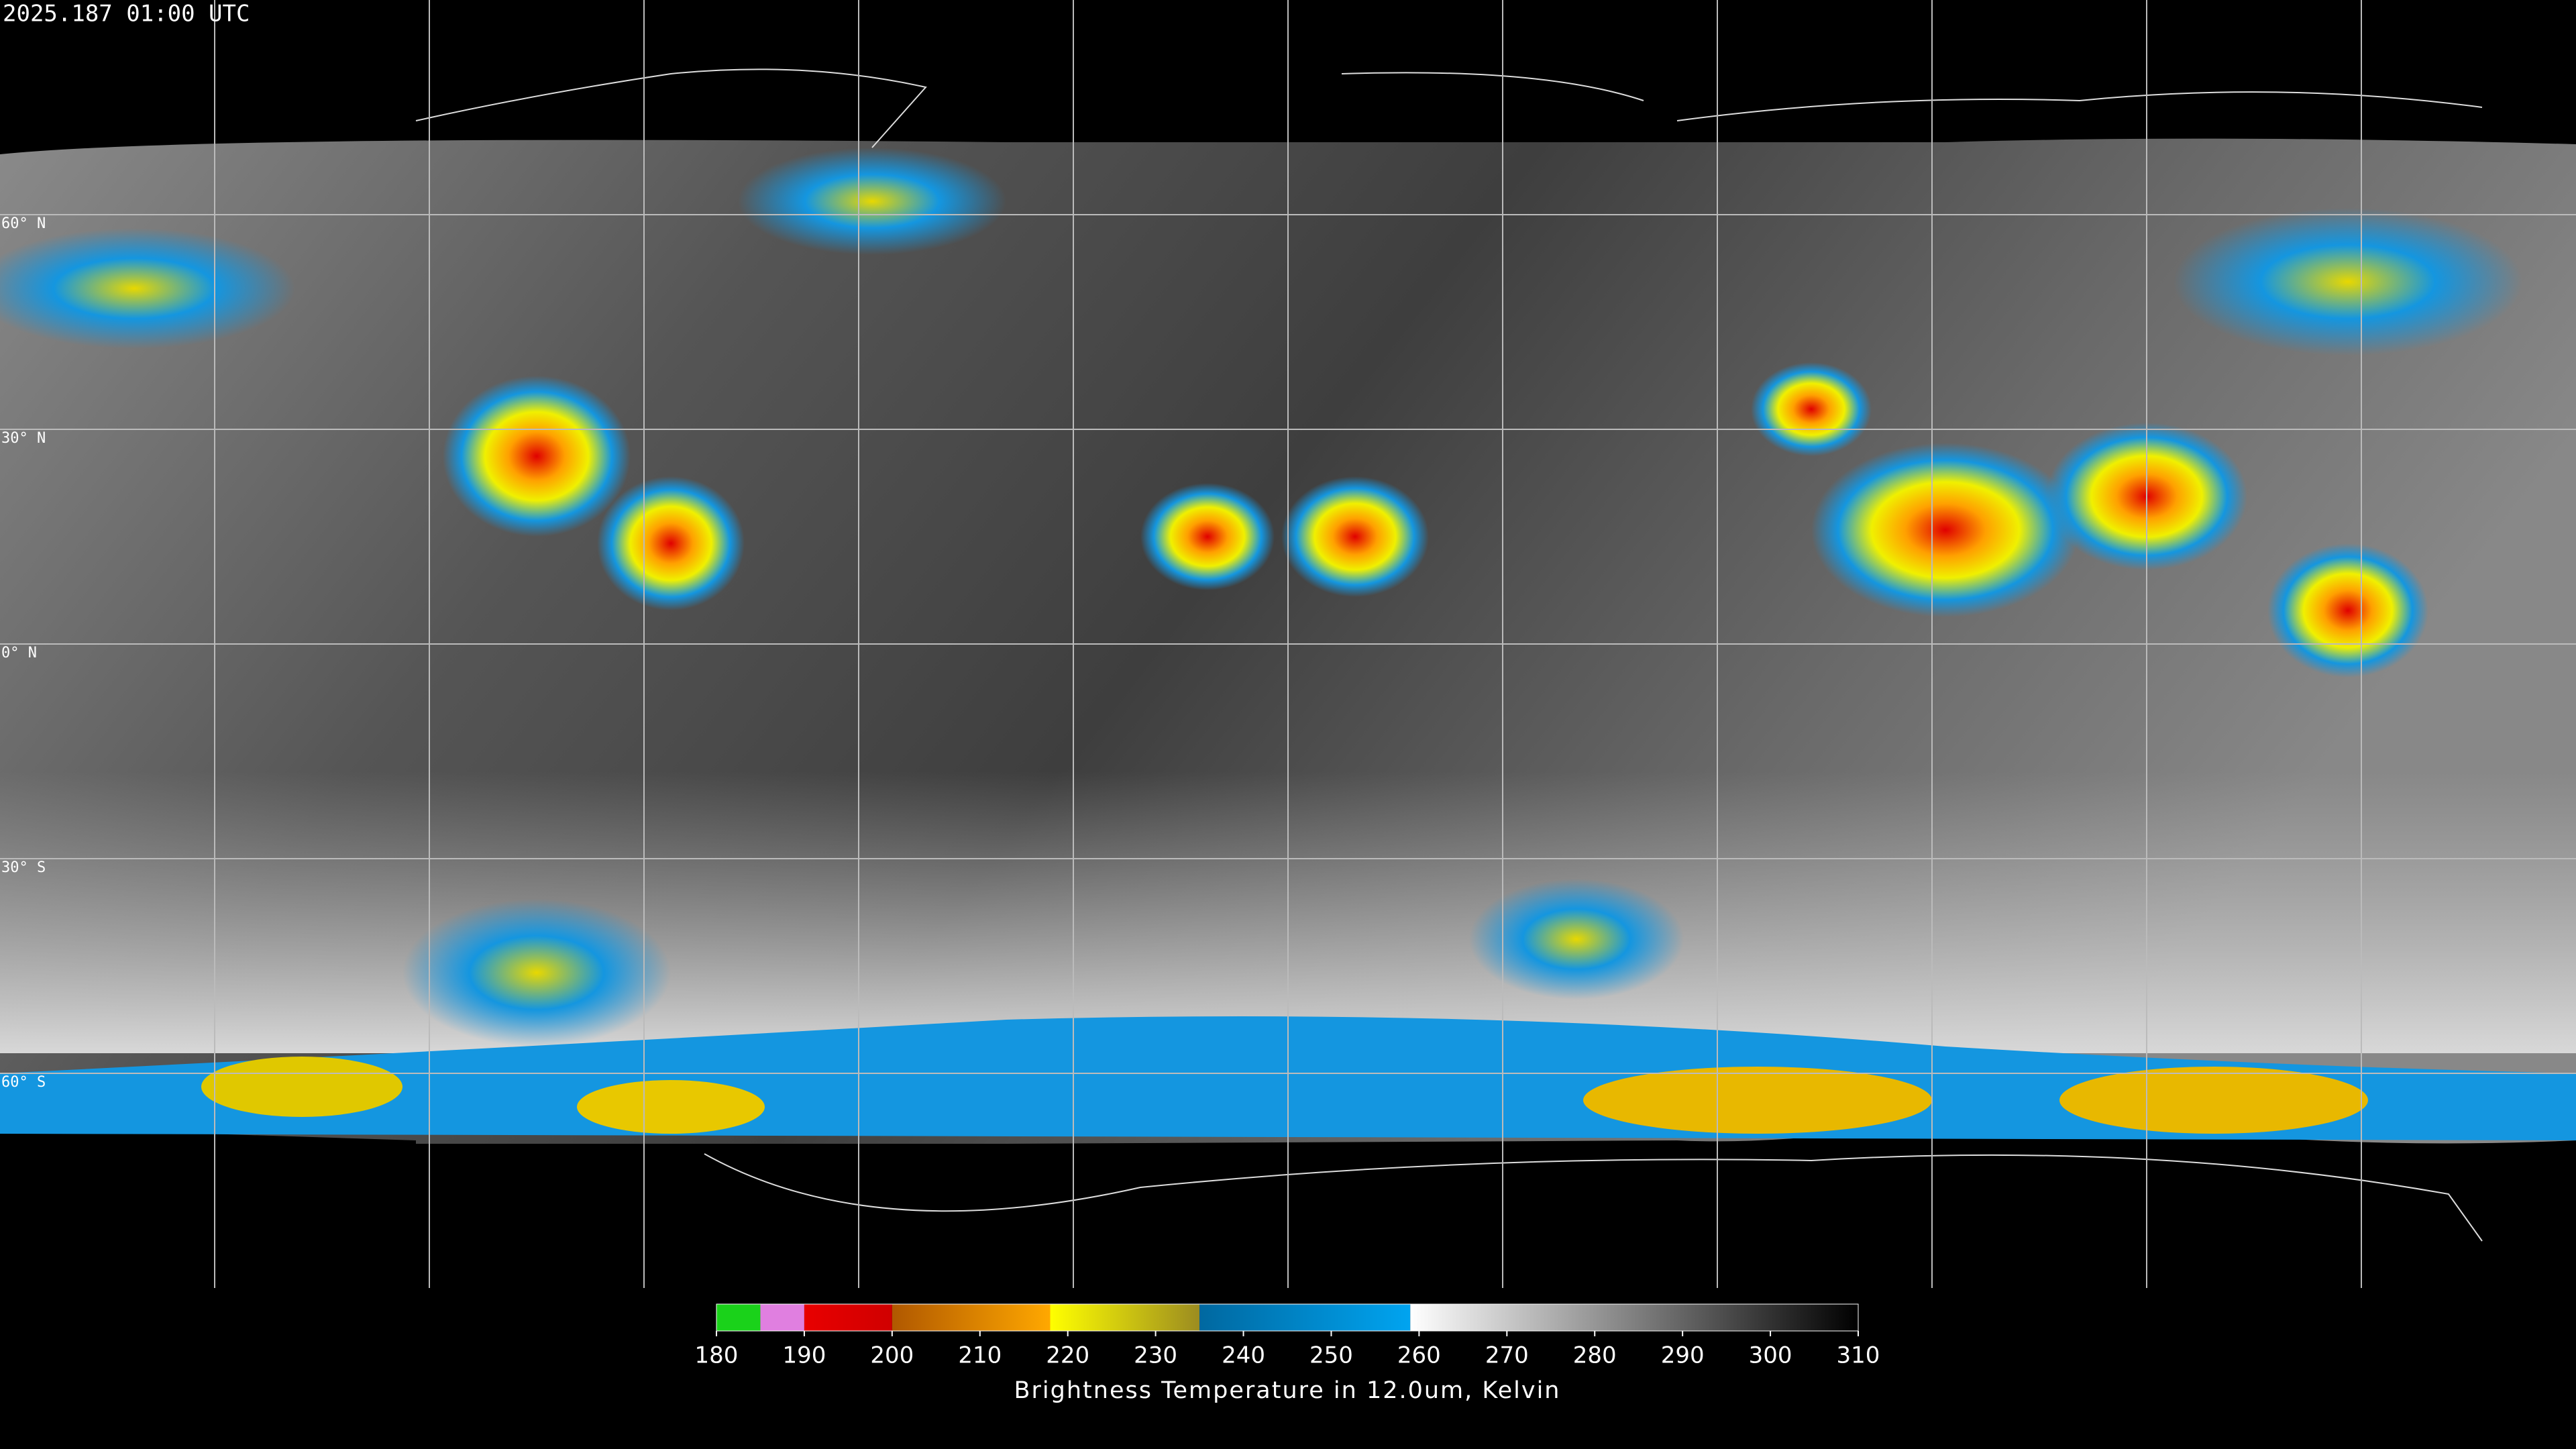  Describe the element at coordinates (1419, 1355) in the screenshot. I see `colorbar-tick-label: 260` at that location.